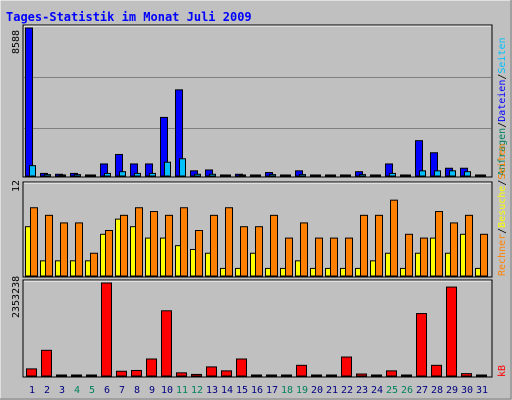  What do you see at coordinates (47, 390) in the screenshot?
I see `day-label: 2` at bounding box center [47, 390].